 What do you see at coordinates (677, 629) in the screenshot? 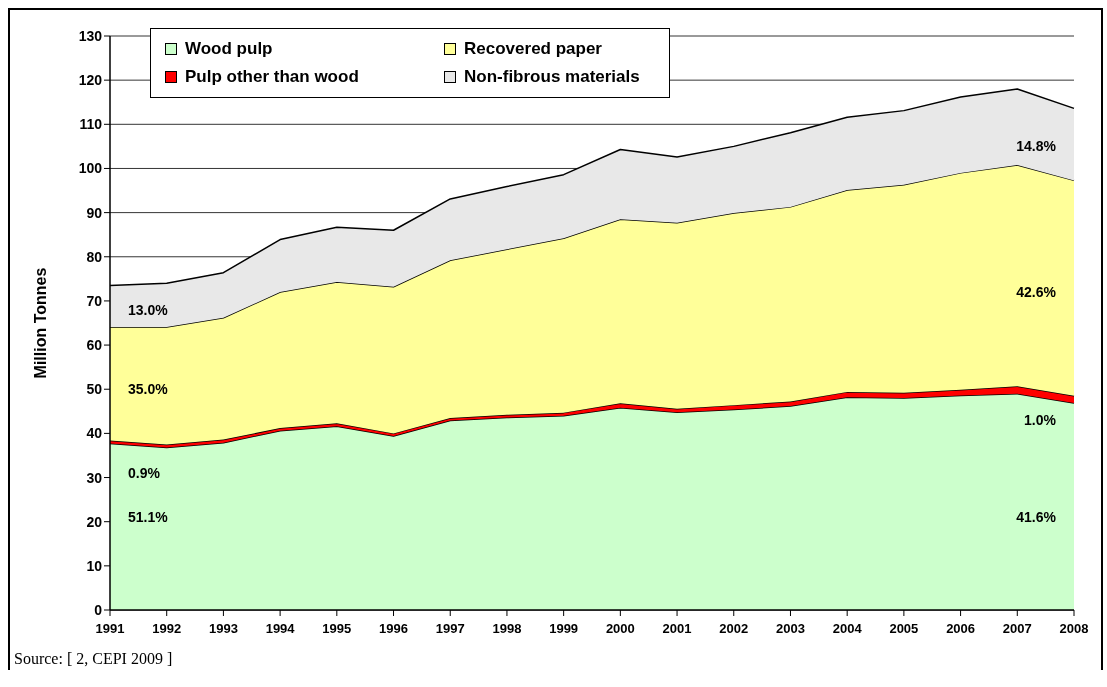
I see `x-tick-label: 2001` at bounding box center [677, 629].